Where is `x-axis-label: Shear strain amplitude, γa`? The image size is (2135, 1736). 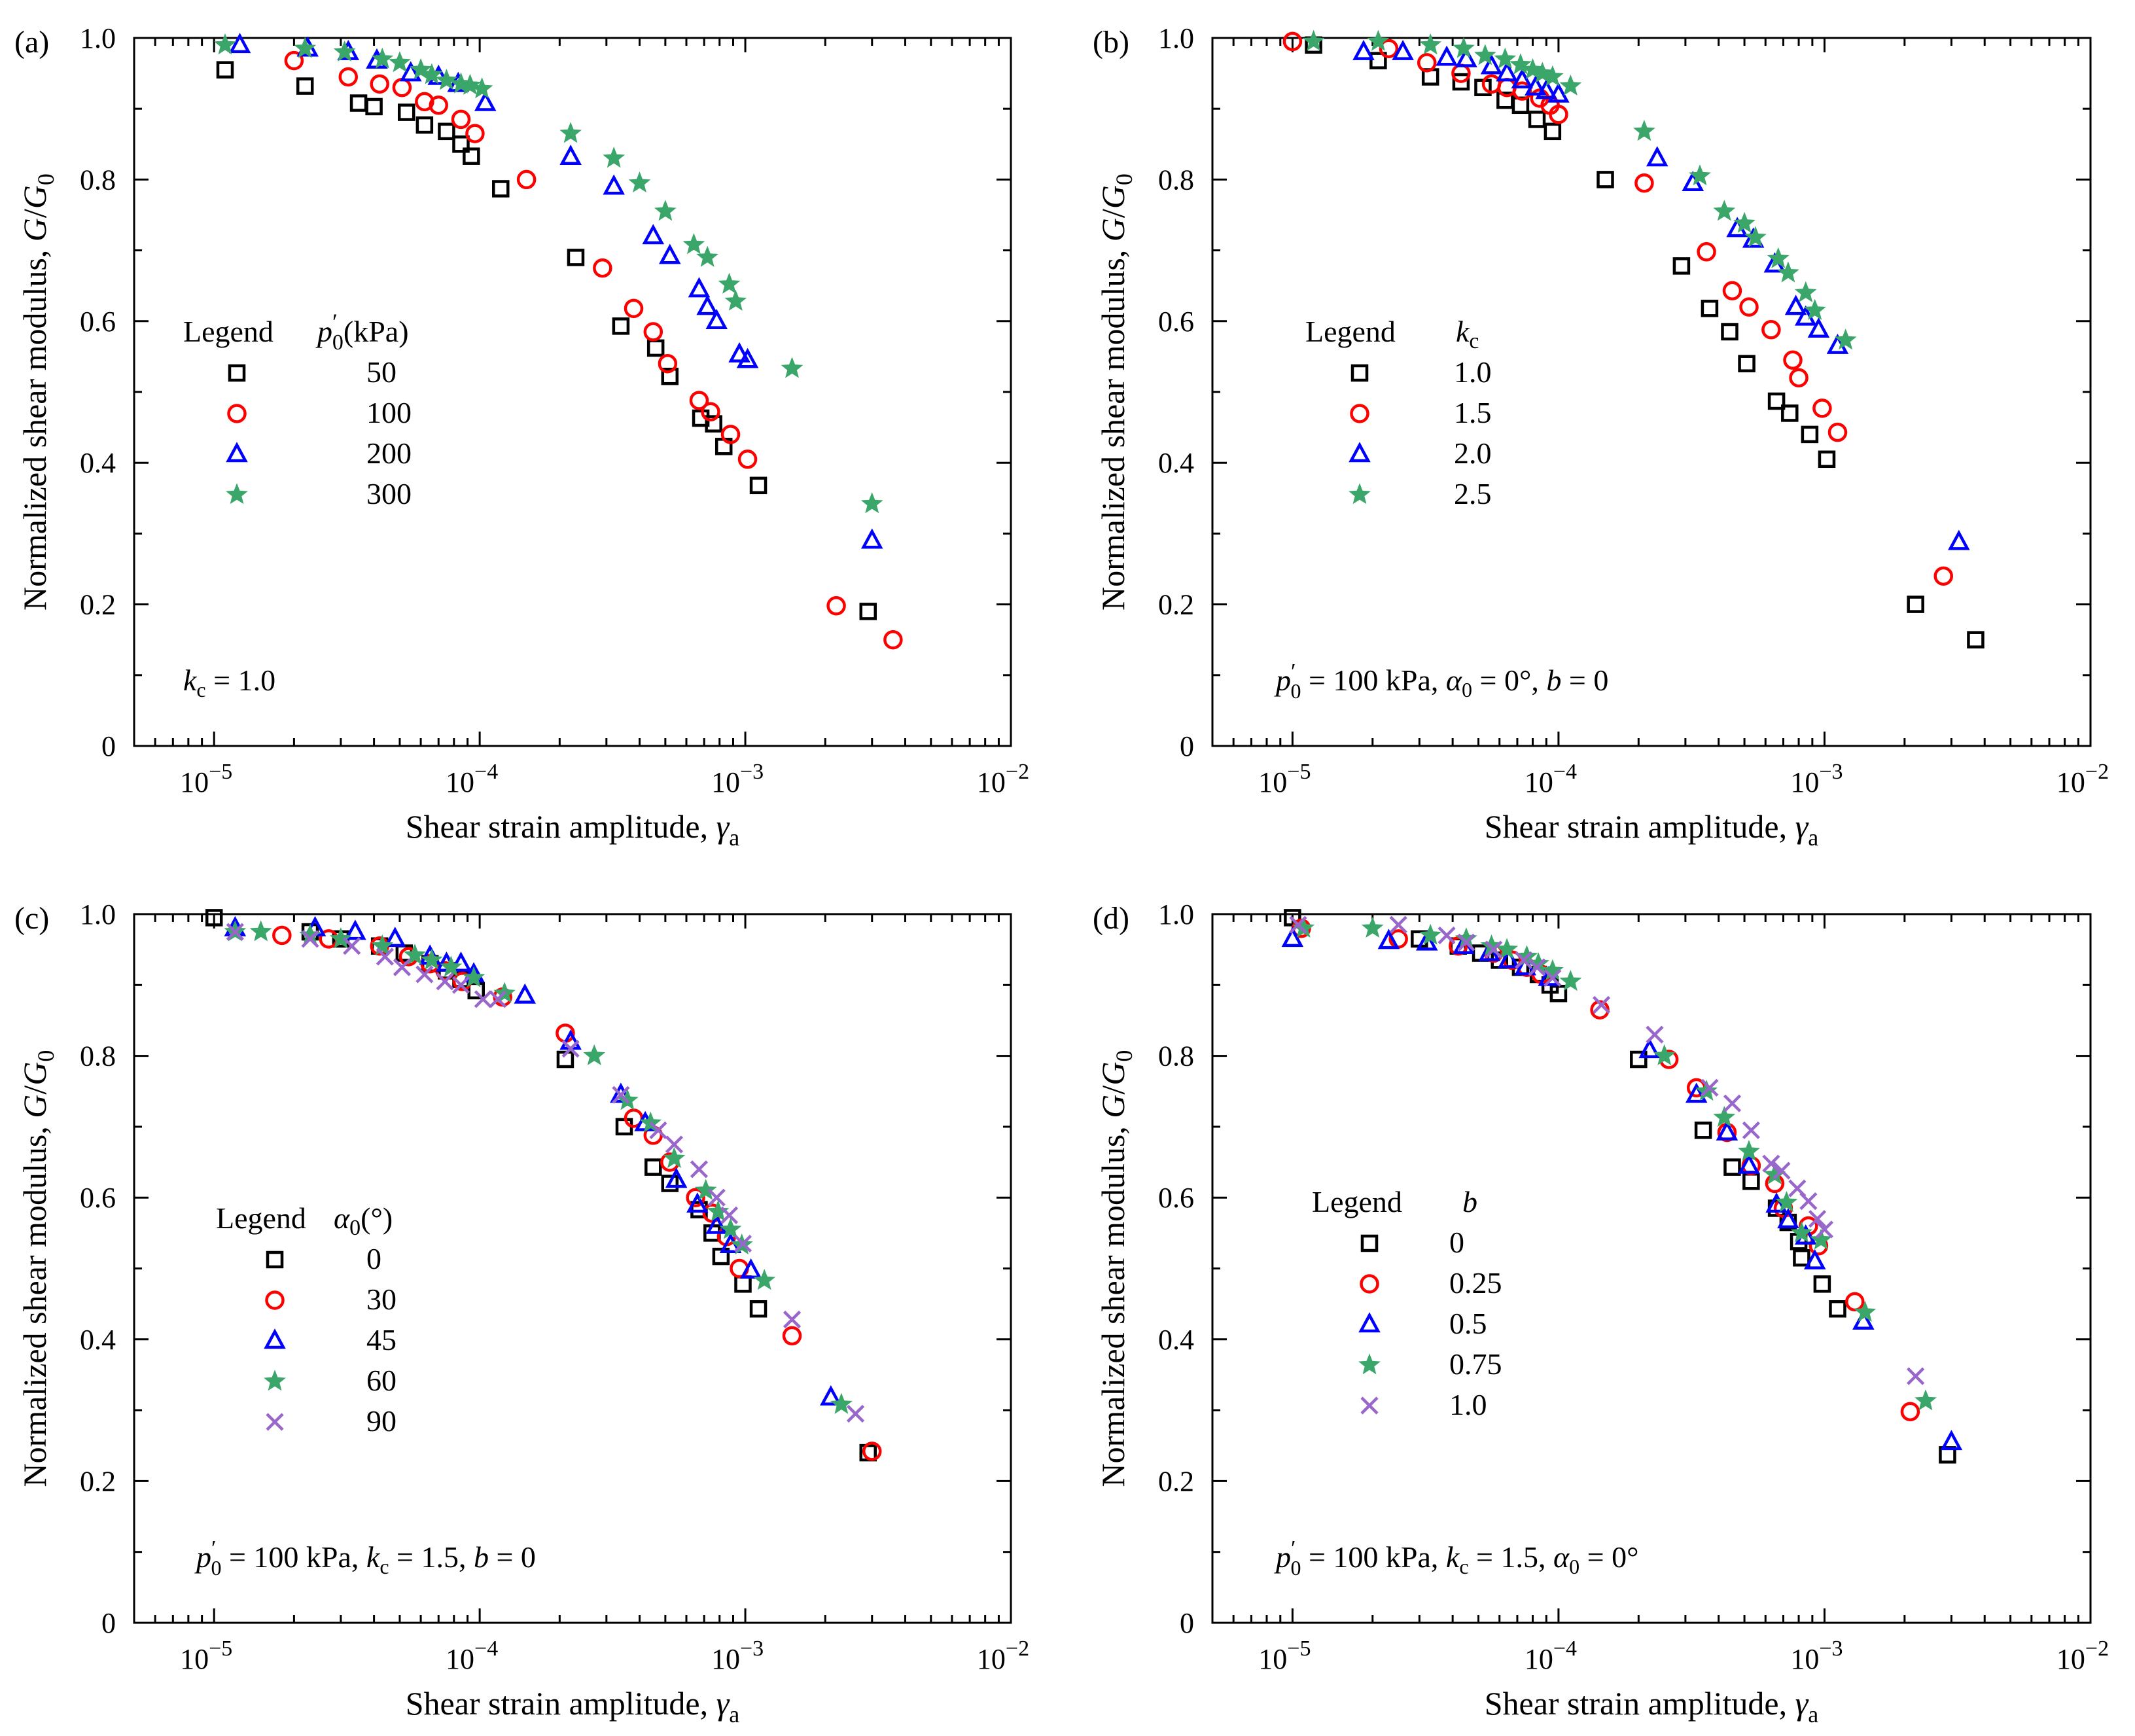 x-axis-label: Shear strain amplitude, γa is located at coordinates (1652, 829).